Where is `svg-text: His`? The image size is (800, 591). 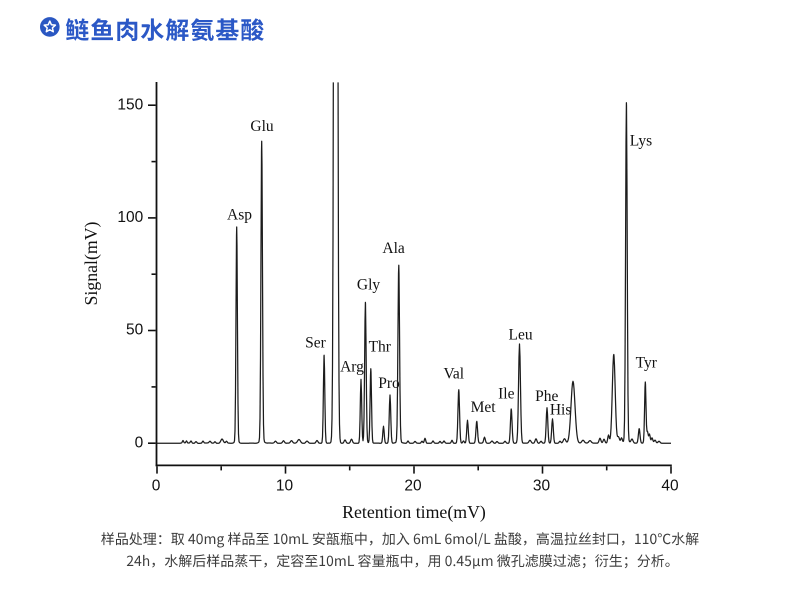 svg-text: His is located at coordinates (561, 410).